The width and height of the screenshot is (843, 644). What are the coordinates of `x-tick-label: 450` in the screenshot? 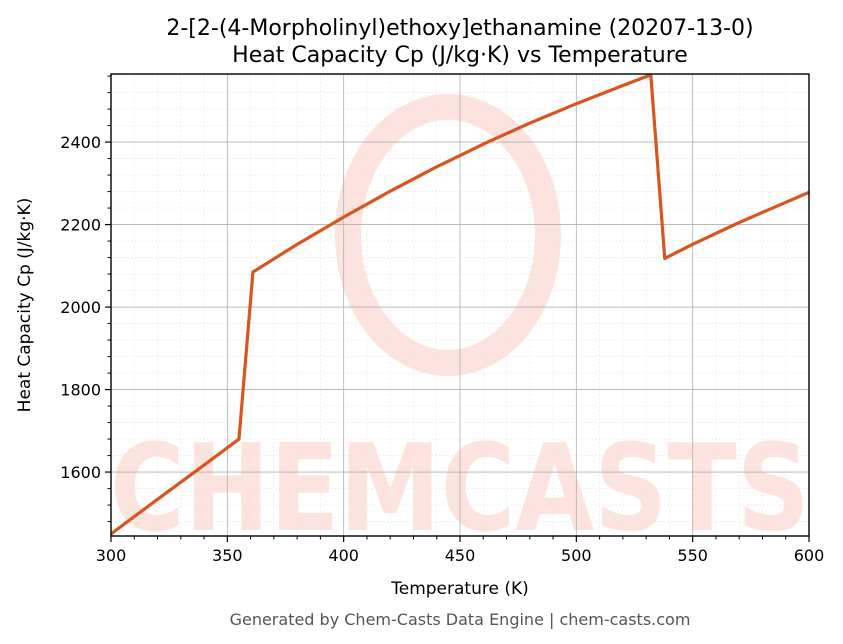 It's located at (460, 555).